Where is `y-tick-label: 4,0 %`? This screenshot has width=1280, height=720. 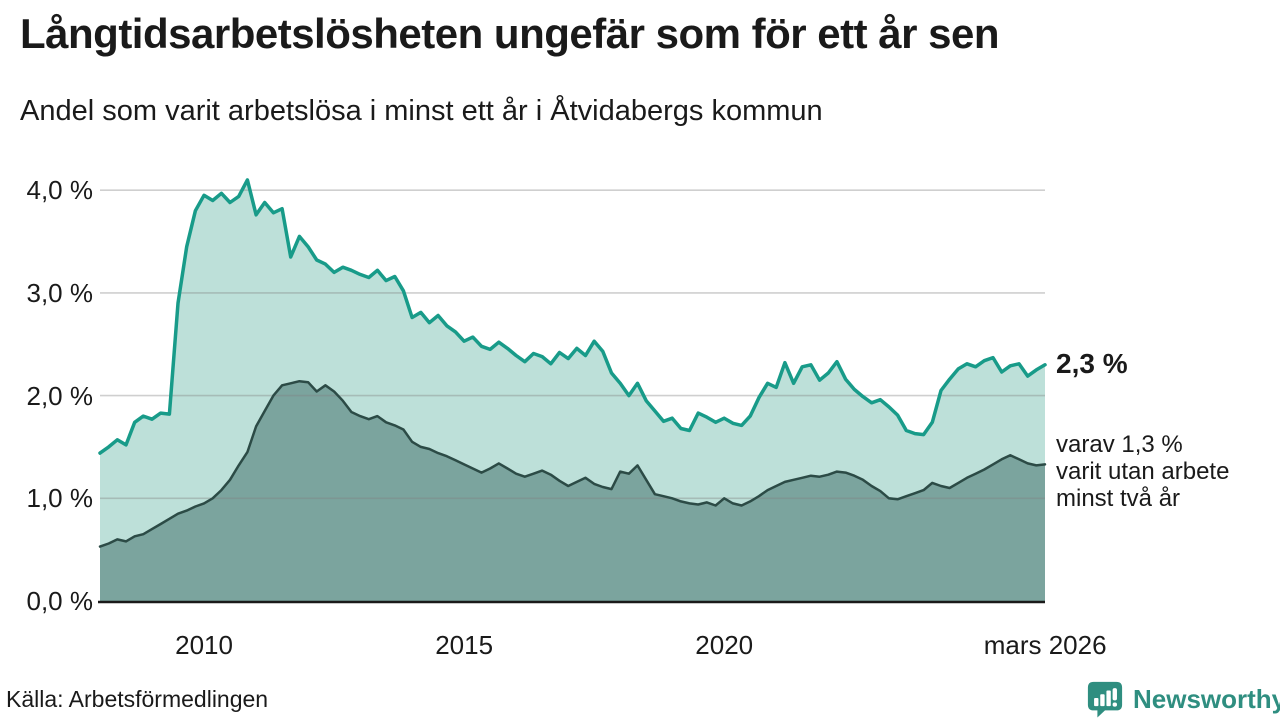
y-tick-label: 4,0 % is located at coordinates (60, 190).